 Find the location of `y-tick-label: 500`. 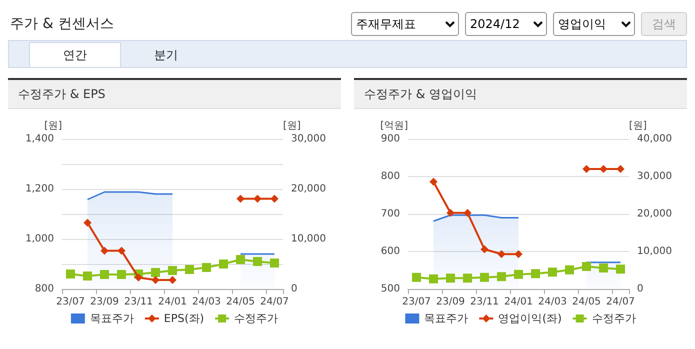

y-tick-label: 500 is located at coordinates (390, 289).